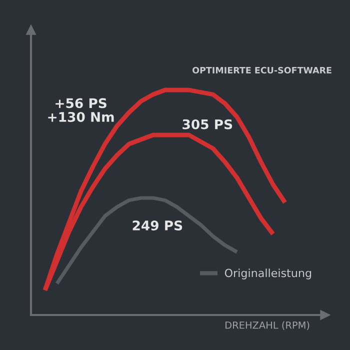 This screenshot has height=350, width=350. Describe the element at coordinates (262, 70) in the screenshot. I see `chart-subtitle: OPTIMIERTE ECU-SOFTWARE` at that location.